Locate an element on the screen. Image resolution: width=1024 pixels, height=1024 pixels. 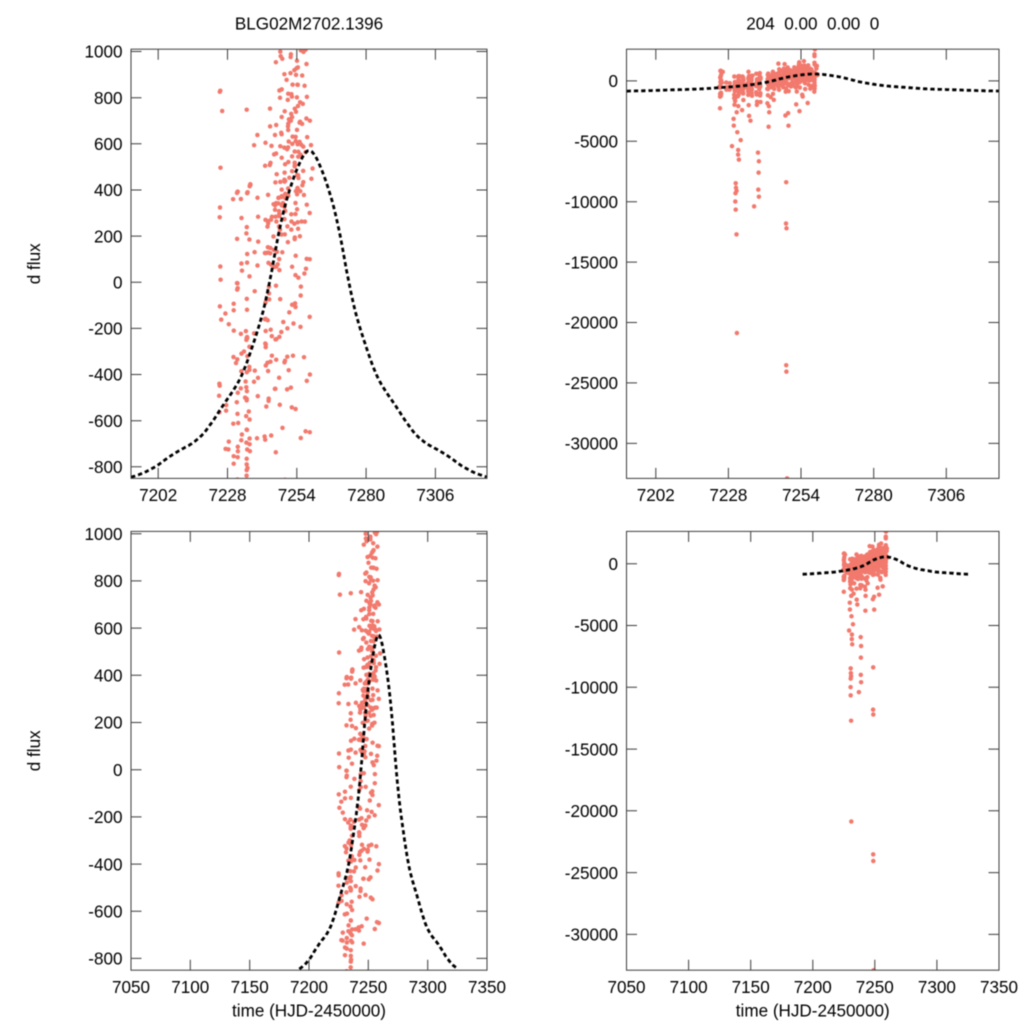
svg-text: 204 0.00 0.00 0 is located at coordinates (812, 24).